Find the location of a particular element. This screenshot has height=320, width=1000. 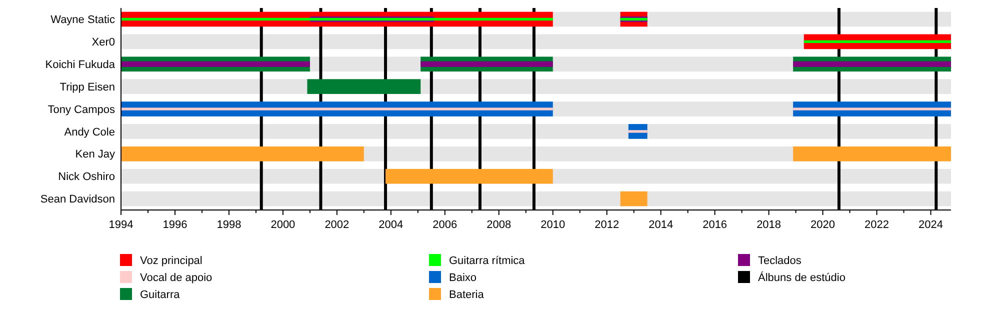

legend-label: Baixo is located at coordinates (463, 278).